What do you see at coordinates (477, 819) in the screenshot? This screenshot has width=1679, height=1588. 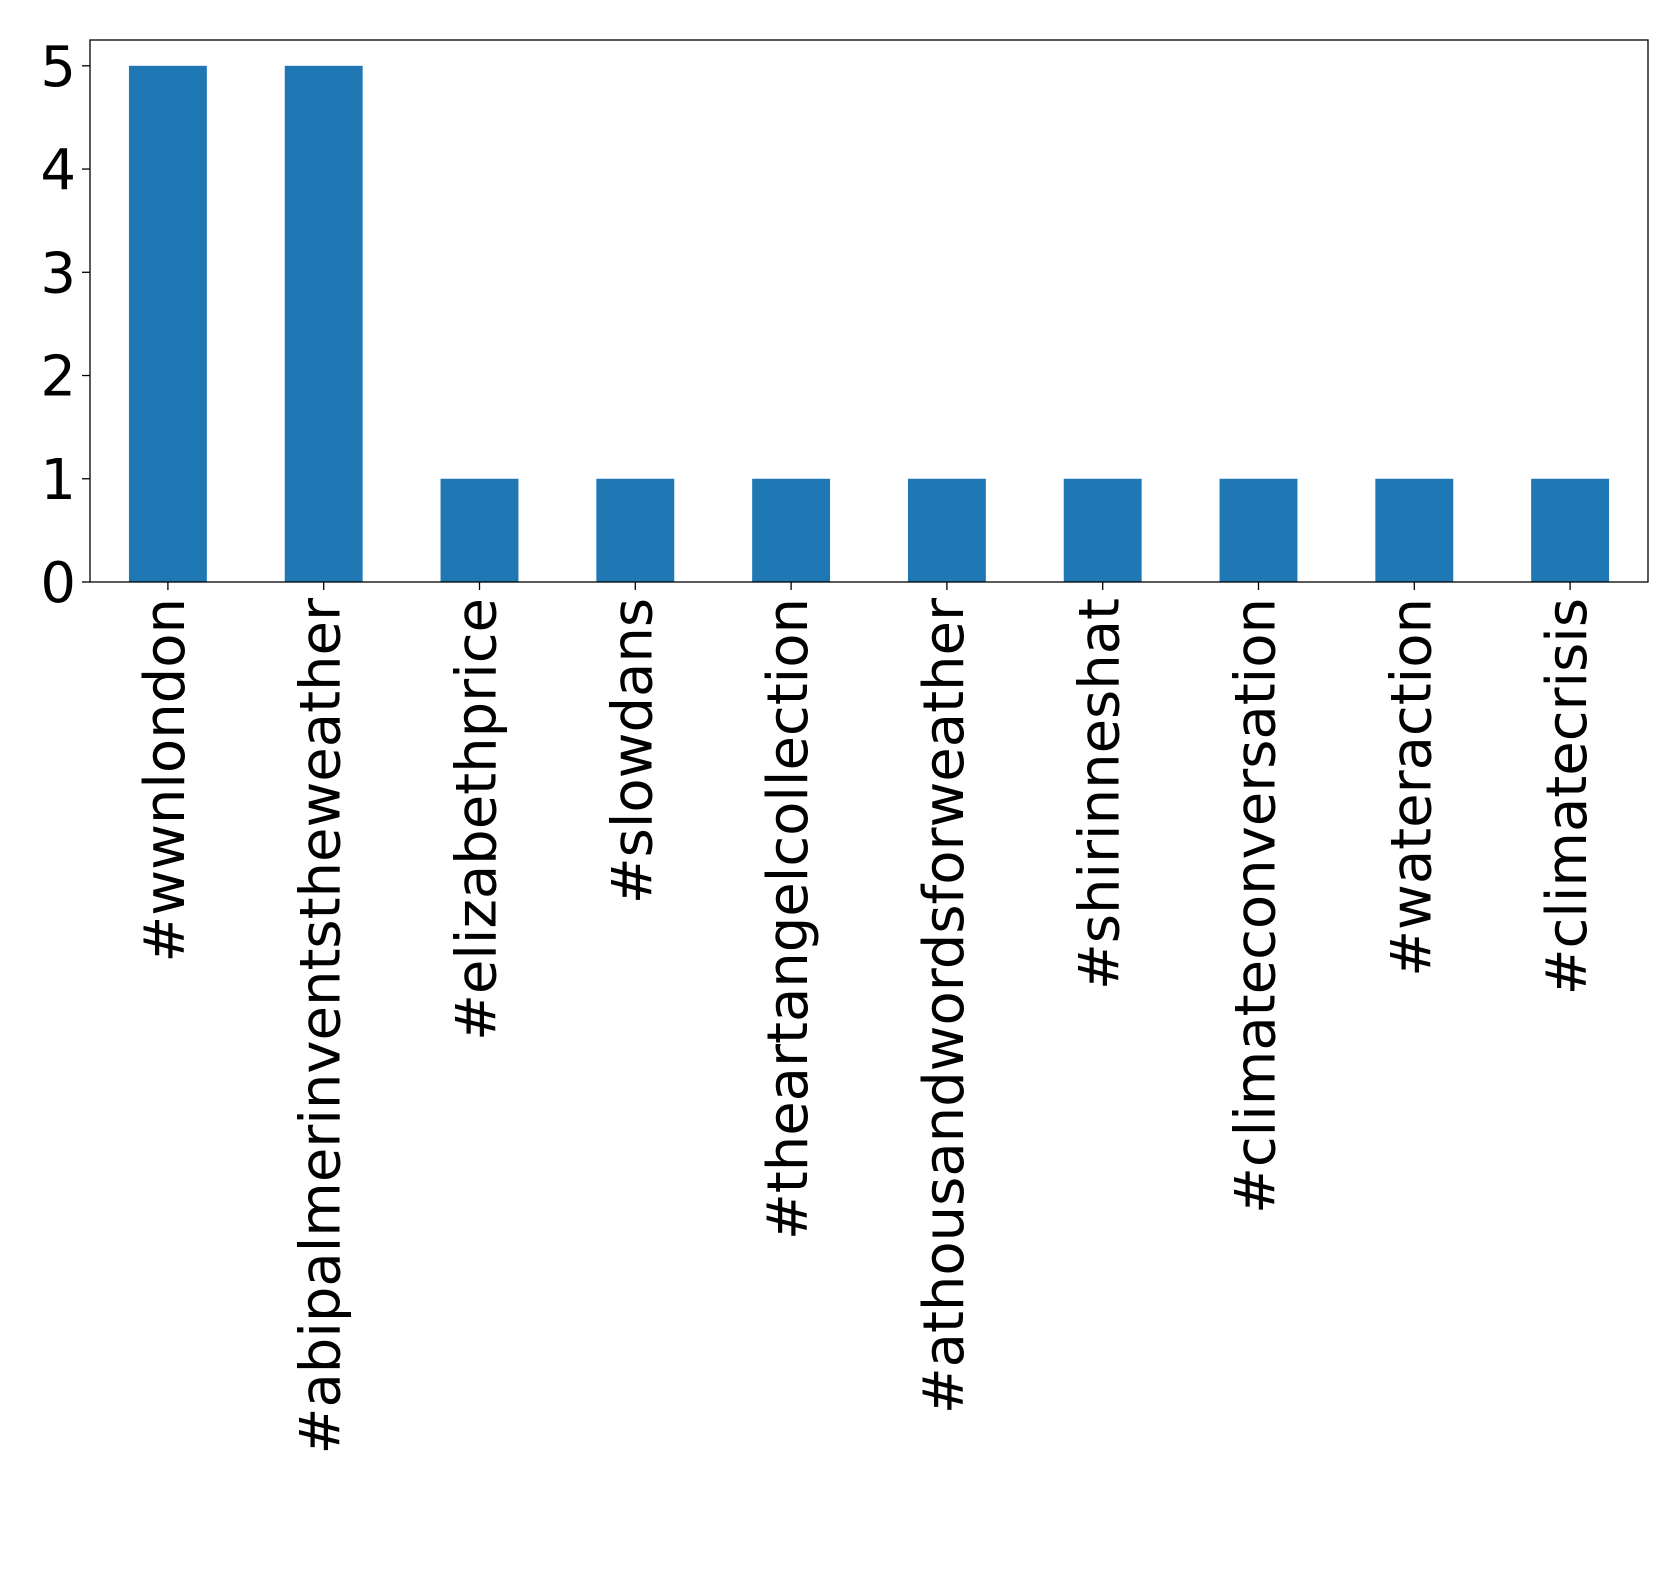 I see `x-tick-label-2: #elizabethprice` at bounding box center [477, 819].